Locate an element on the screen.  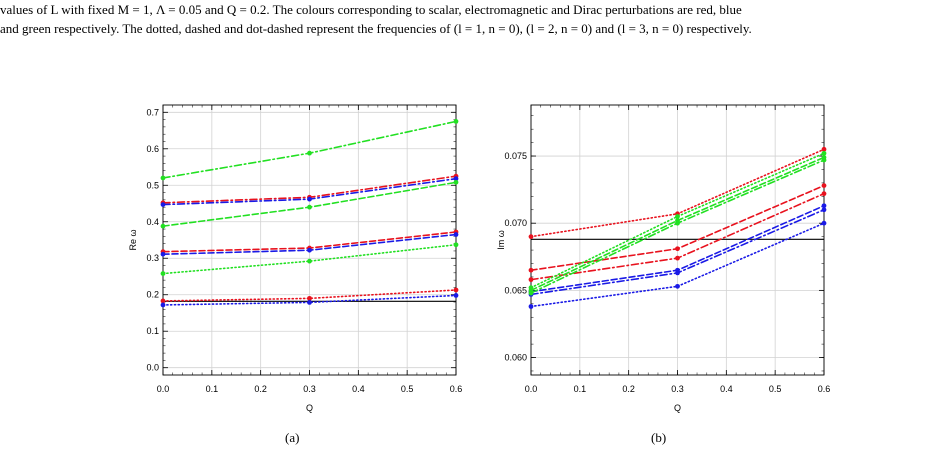
y-tick-label: 0.065 is located at coordinates (515, 290).